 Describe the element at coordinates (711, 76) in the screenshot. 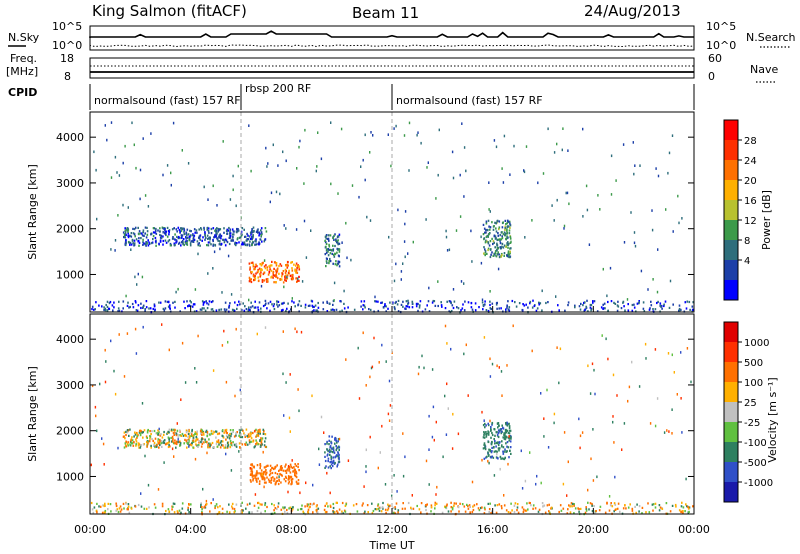

I see `nave-tick-bottom: 0` at that location.